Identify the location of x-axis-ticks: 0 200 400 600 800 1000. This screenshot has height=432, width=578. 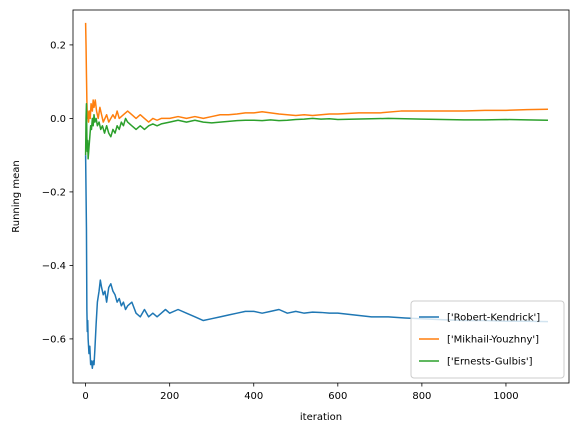
(300, 392).